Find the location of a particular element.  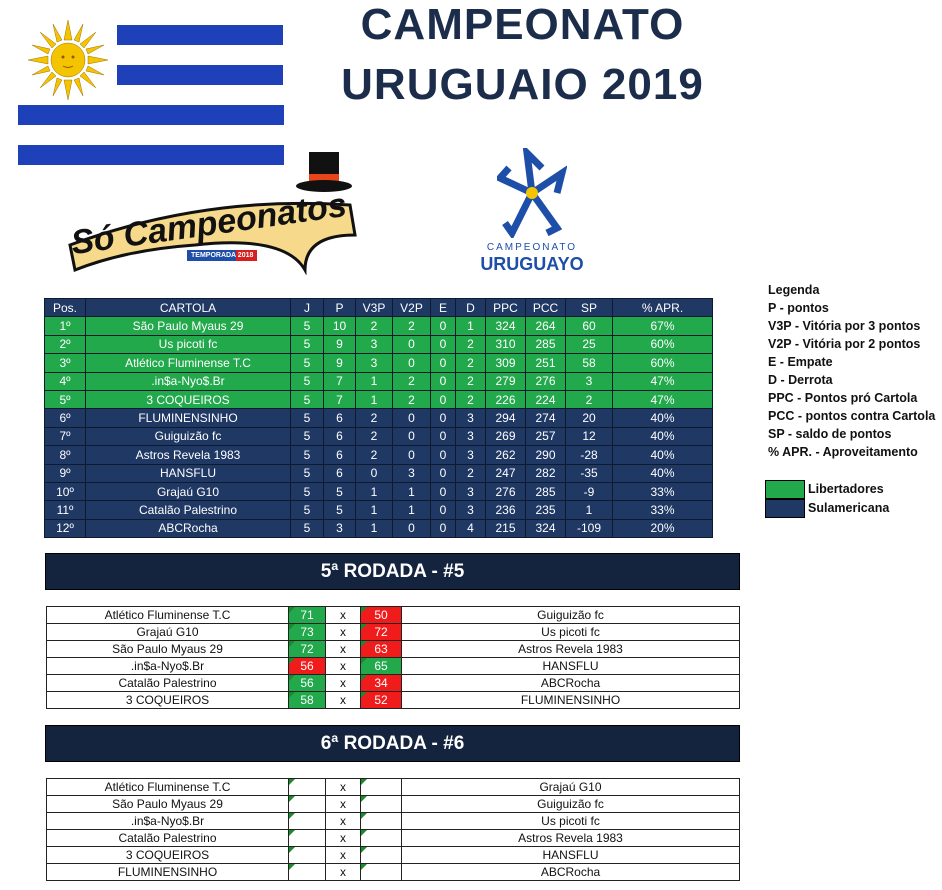

stat-cell: 262 is located at coordinates (505, 455).